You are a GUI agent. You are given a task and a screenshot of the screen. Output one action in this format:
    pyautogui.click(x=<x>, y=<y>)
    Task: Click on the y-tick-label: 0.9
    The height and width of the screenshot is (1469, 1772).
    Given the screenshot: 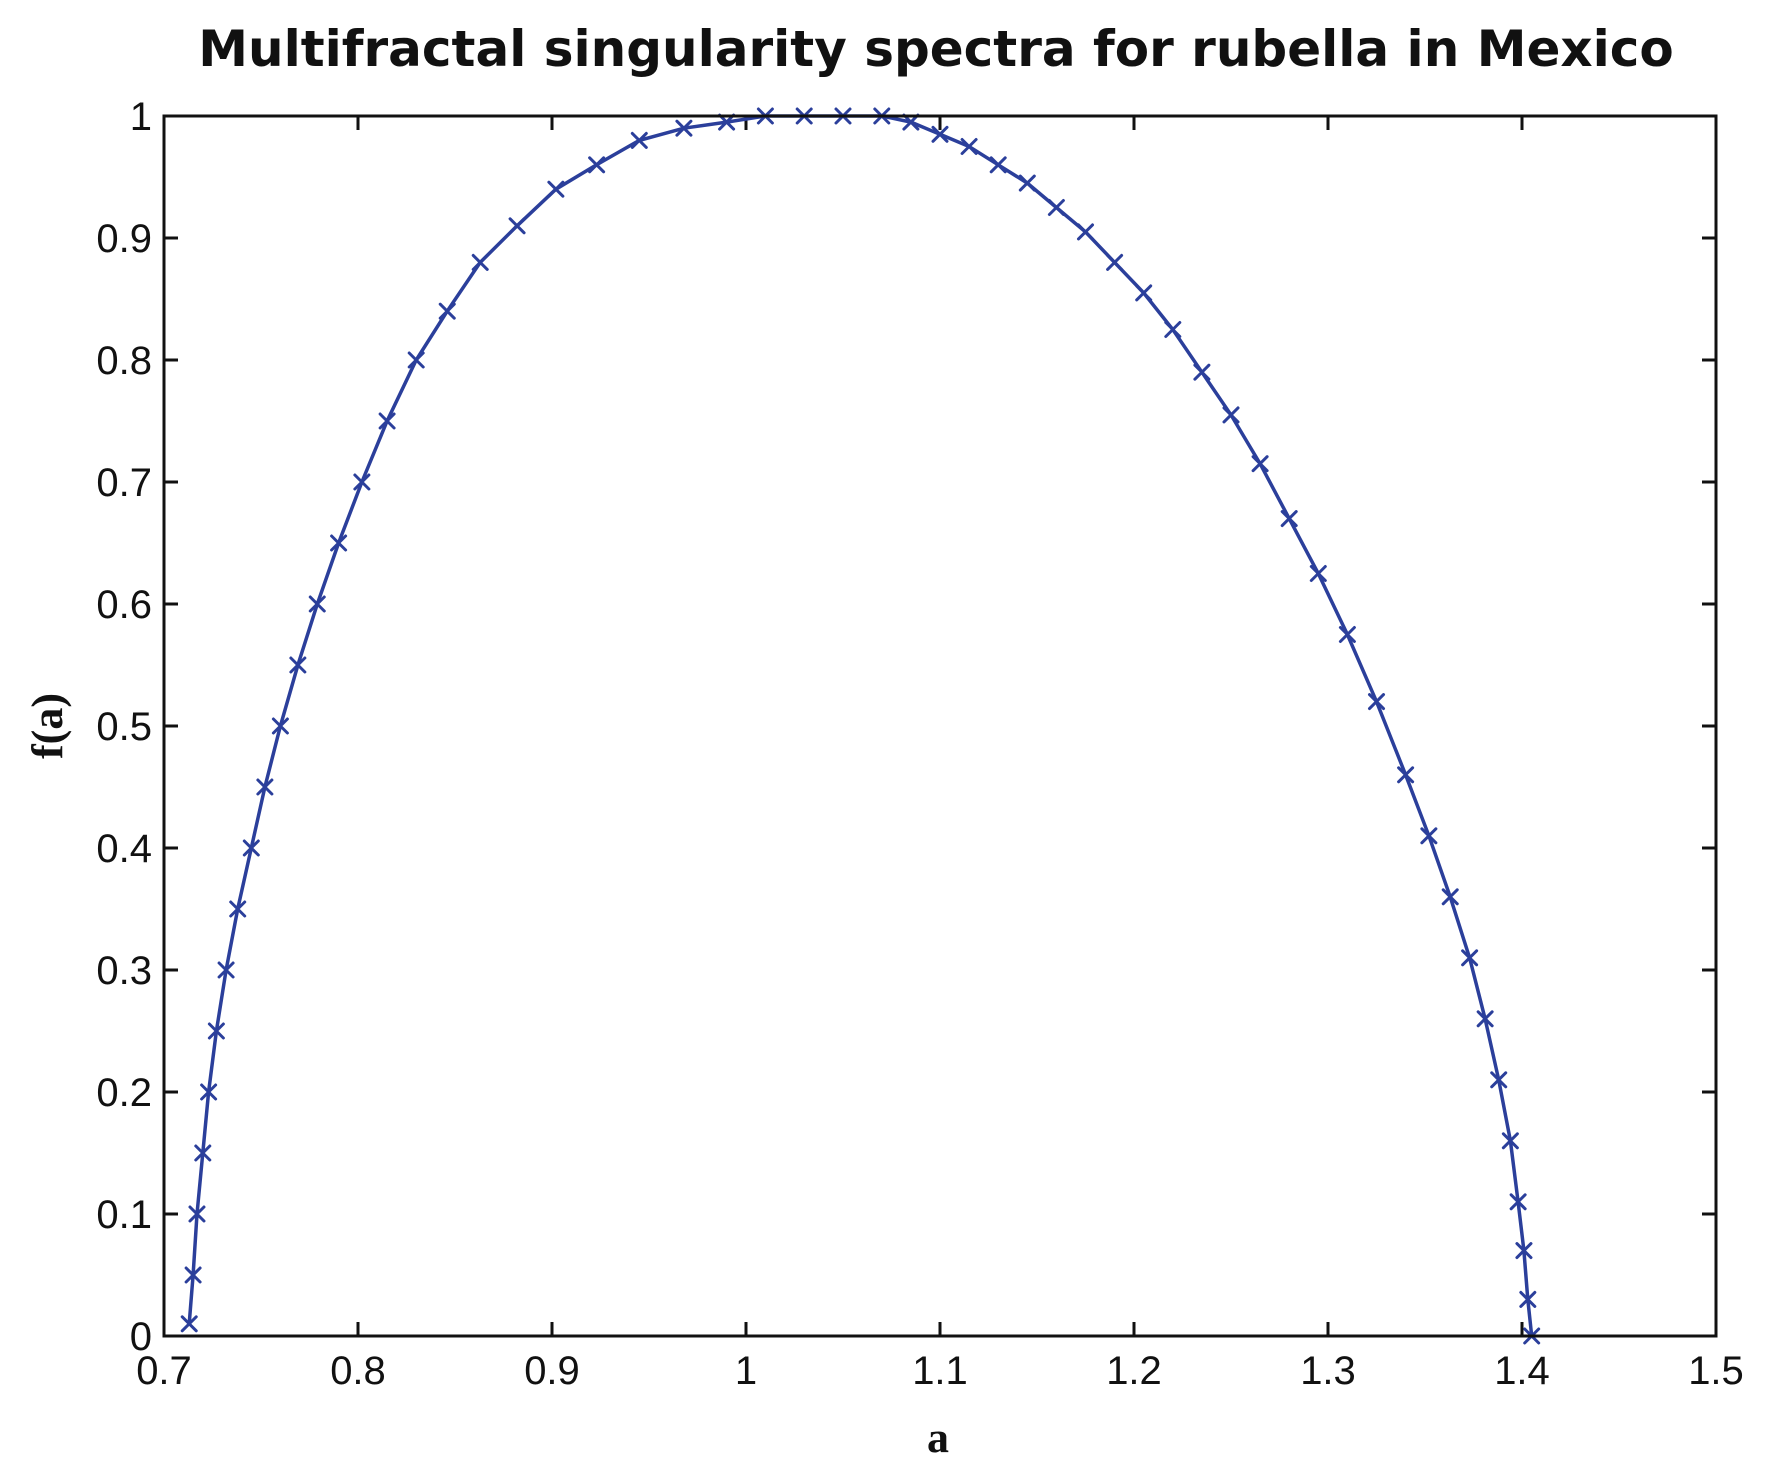 What is the action you would take?
    pyautogui.click(x=124, y=239)
    